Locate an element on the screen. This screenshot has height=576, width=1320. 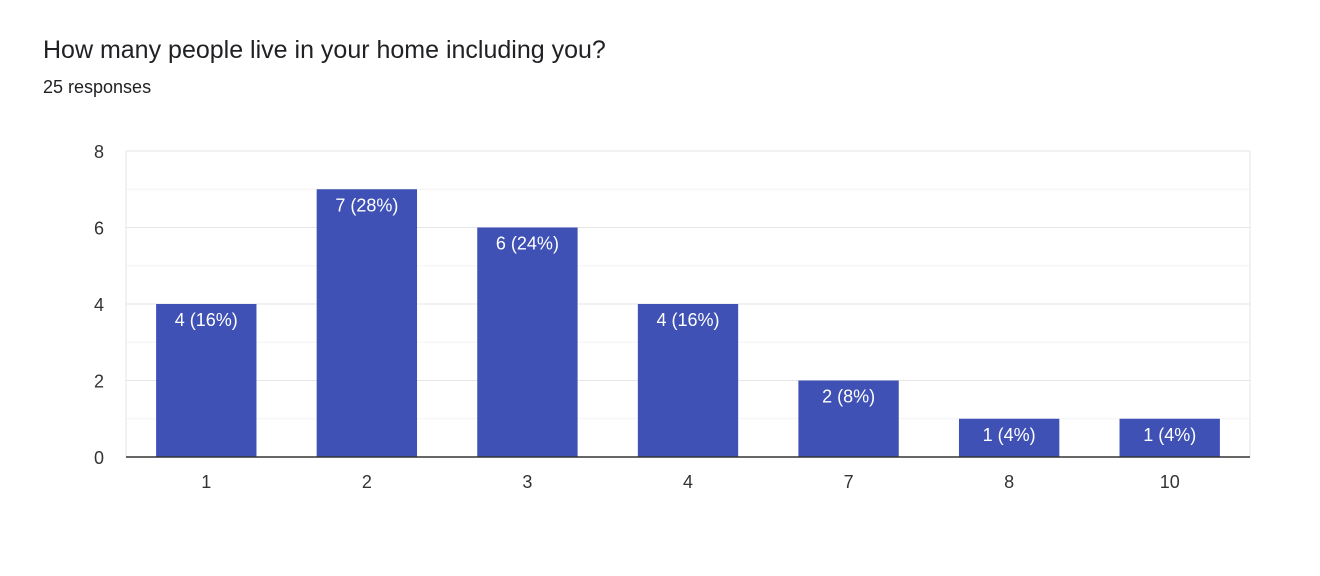
x-tick-label: 2 is located at coordinates (367, 482).